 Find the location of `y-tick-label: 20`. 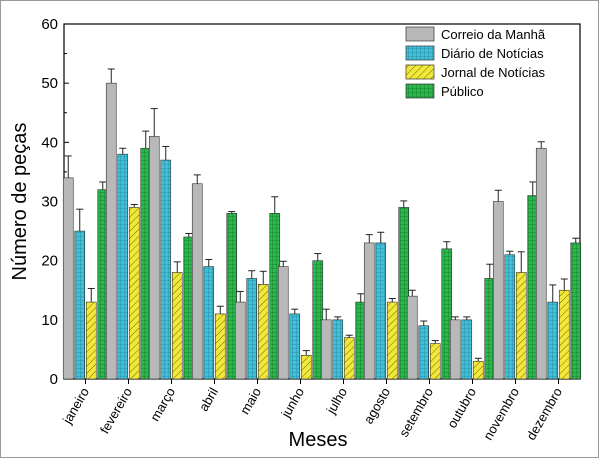

y-tick-label: 20 is located at coordinates (49, 261).